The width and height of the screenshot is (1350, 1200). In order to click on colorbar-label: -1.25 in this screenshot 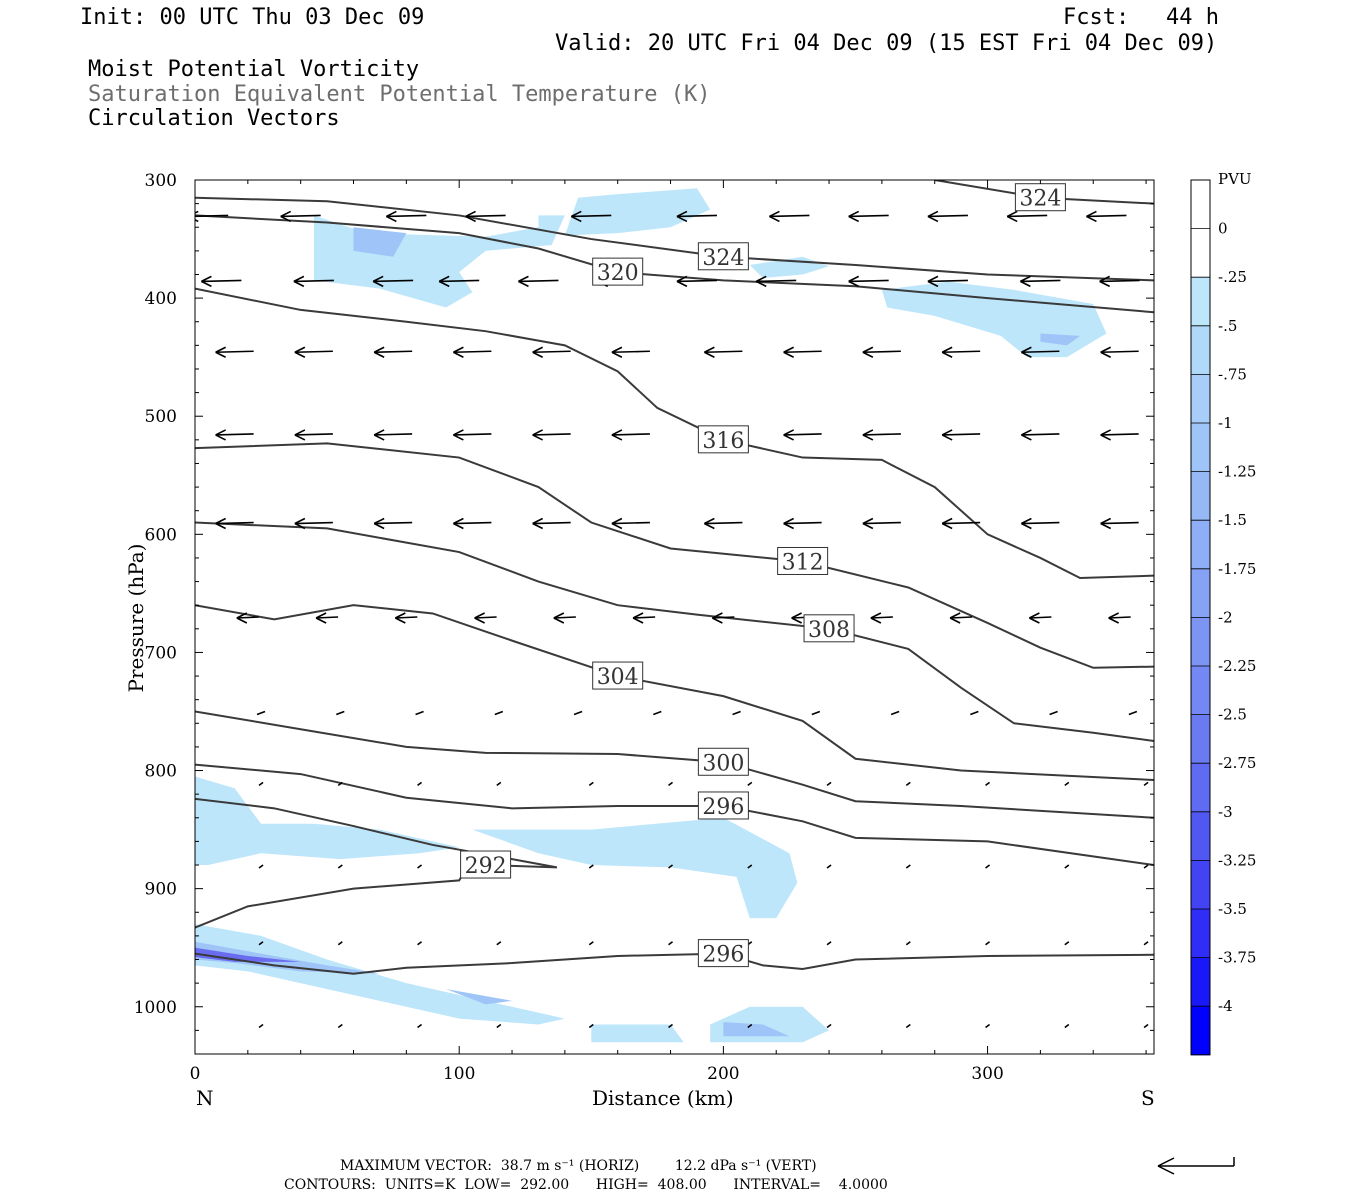, I will do `click(1237, 472)`.